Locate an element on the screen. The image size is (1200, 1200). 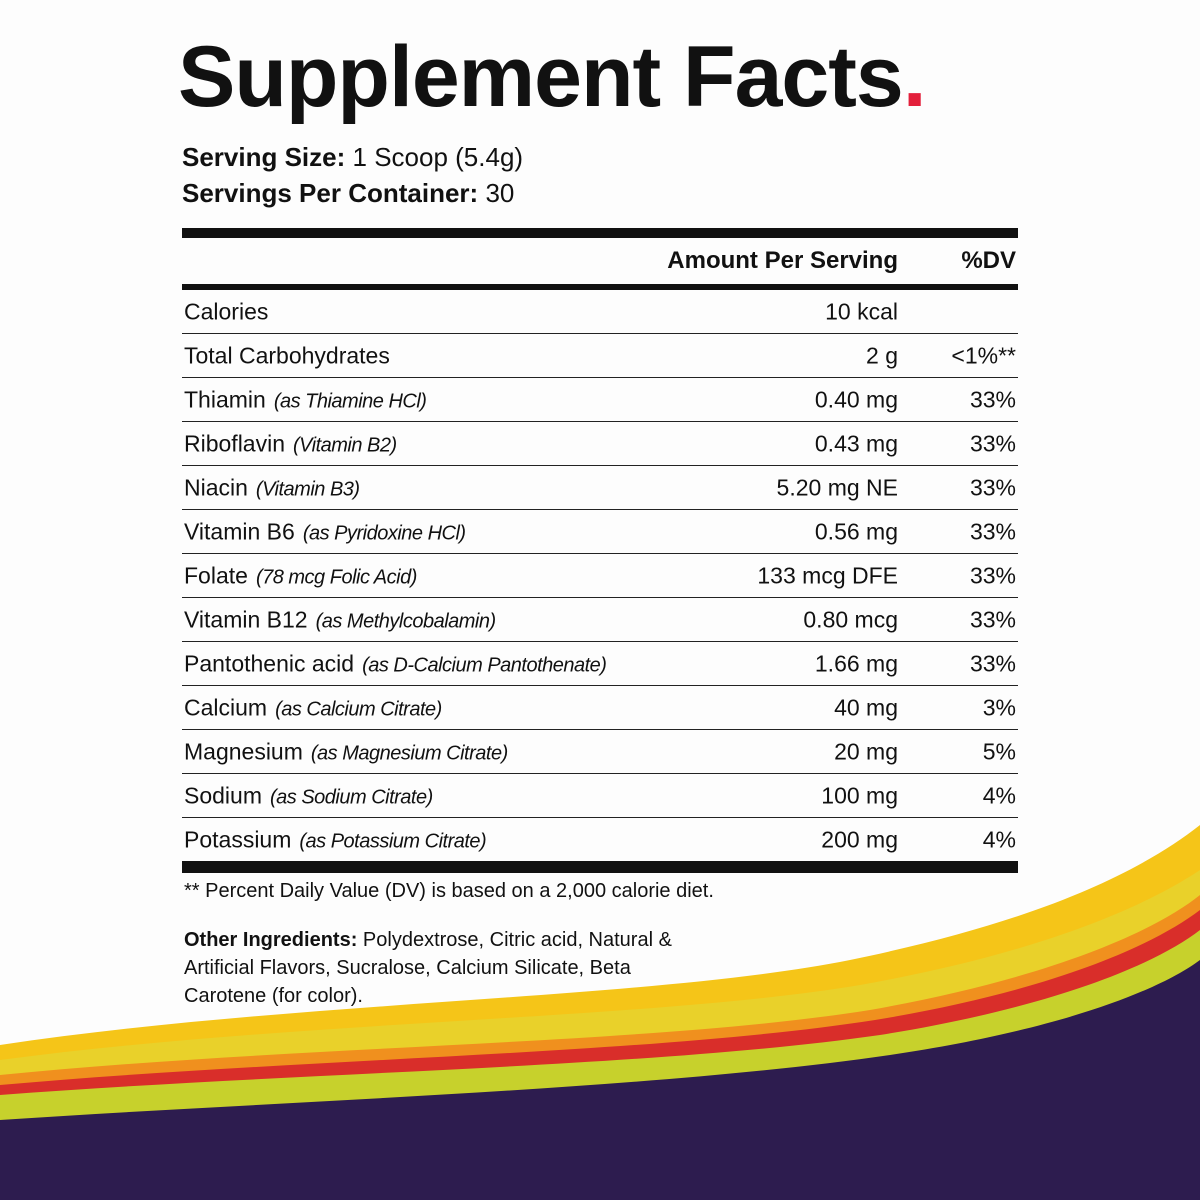
nutrient-name: Thiamin is located at coordinates (225, 399).